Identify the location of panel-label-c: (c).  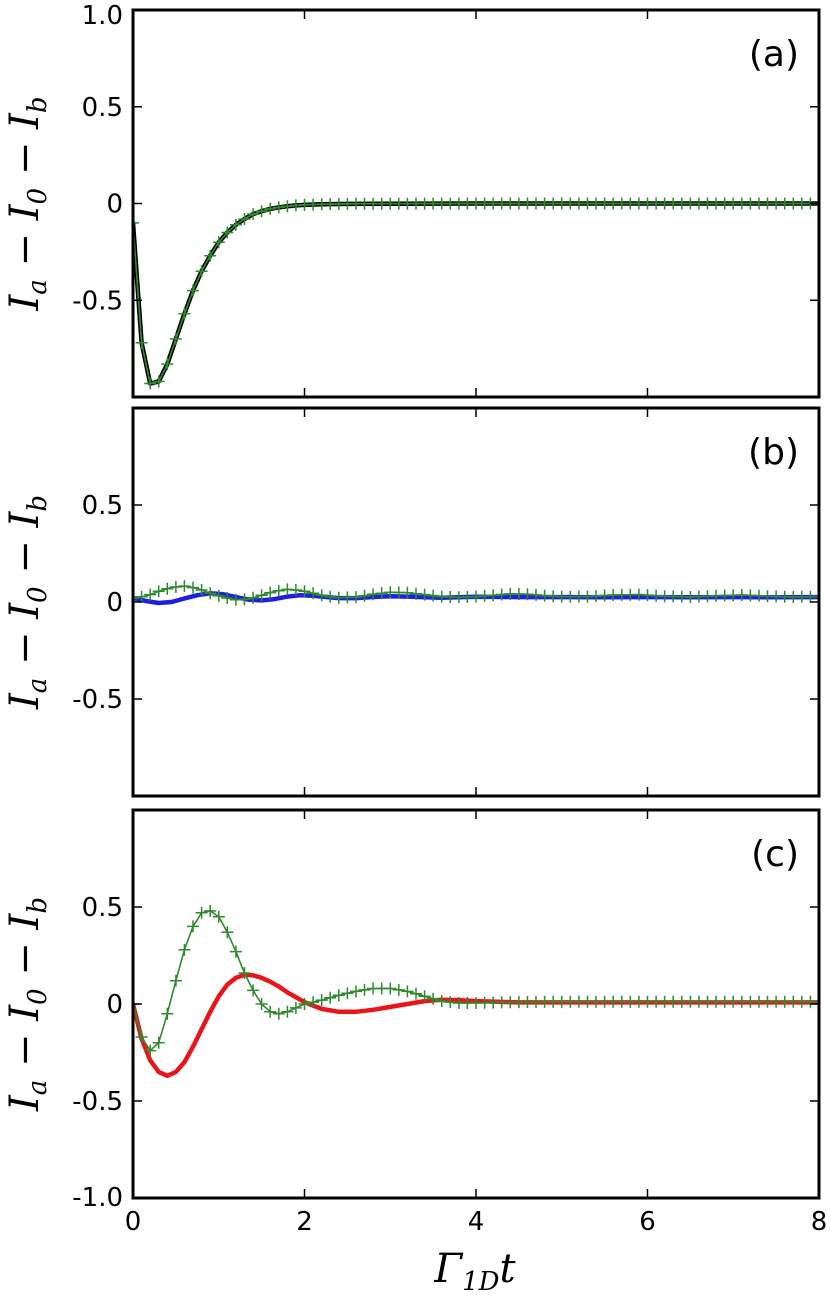
(775, 854).